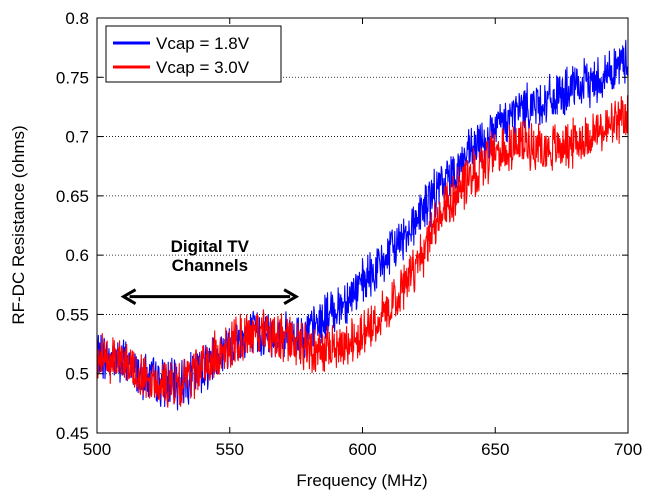 The width and height of the screenshot is (647, 494). Describe the element at coordinates (210, 246) in the screenshot. I see `annotation-line-1: Digital TV` at that location.